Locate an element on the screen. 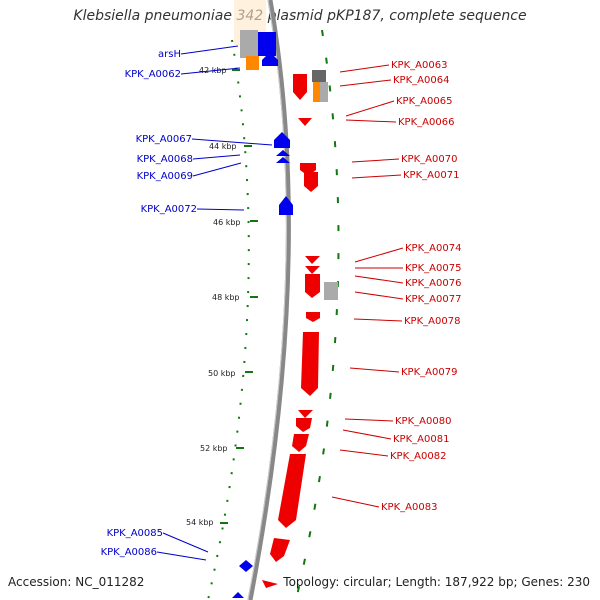  gene-label: KPK_A0085 is located at coordinates (135, 533).